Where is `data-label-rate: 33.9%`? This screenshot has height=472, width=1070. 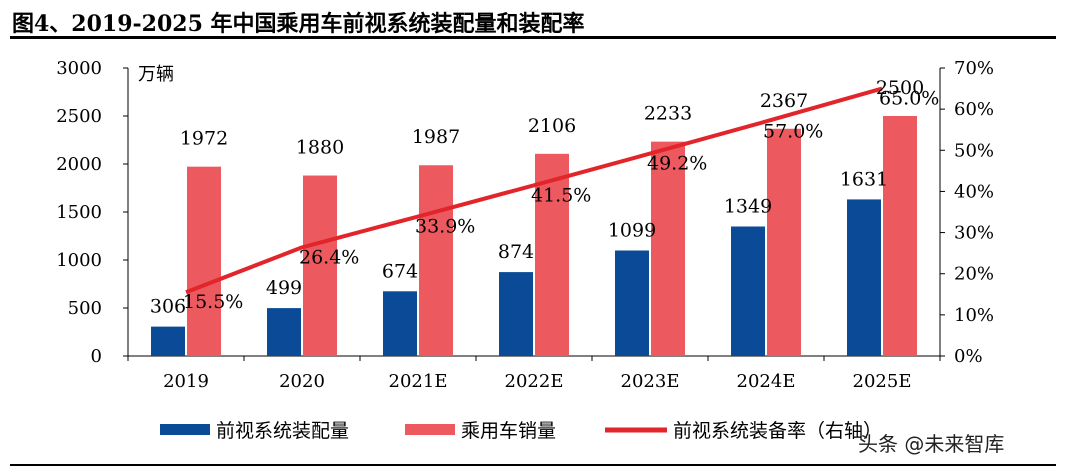
data-label-rate: 33.9% is located at coordinates (445, 227).